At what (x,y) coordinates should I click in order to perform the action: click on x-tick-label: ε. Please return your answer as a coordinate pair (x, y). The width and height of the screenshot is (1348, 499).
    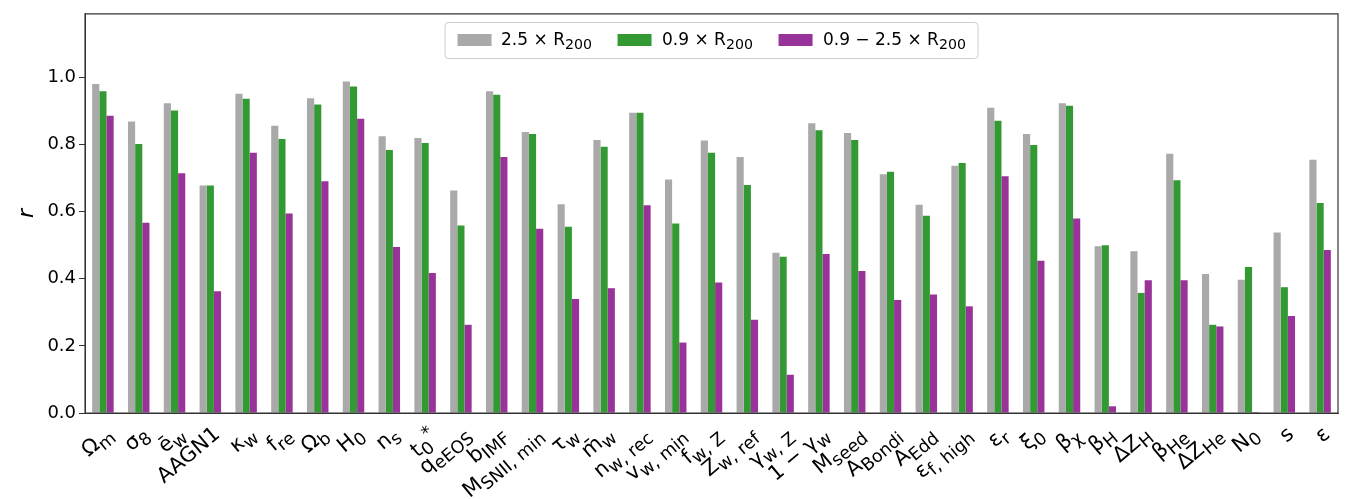
    Looking at the image, I should click on (1322, 434).